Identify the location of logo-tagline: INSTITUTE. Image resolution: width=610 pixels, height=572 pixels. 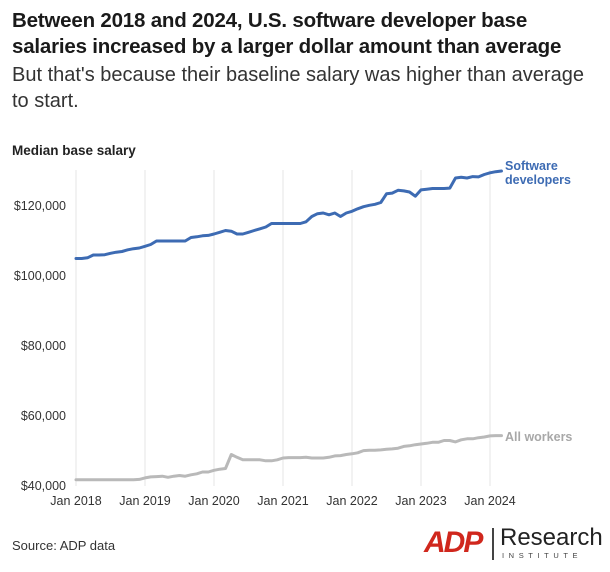
(542, 555).